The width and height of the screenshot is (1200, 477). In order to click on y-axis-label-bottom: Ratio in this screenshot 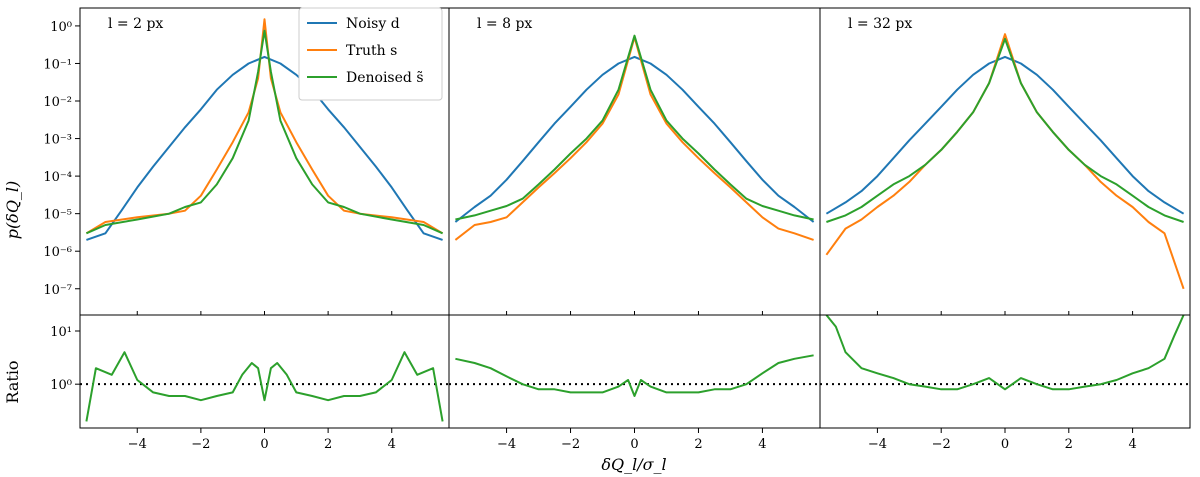, I will do `click(12, 381)`.